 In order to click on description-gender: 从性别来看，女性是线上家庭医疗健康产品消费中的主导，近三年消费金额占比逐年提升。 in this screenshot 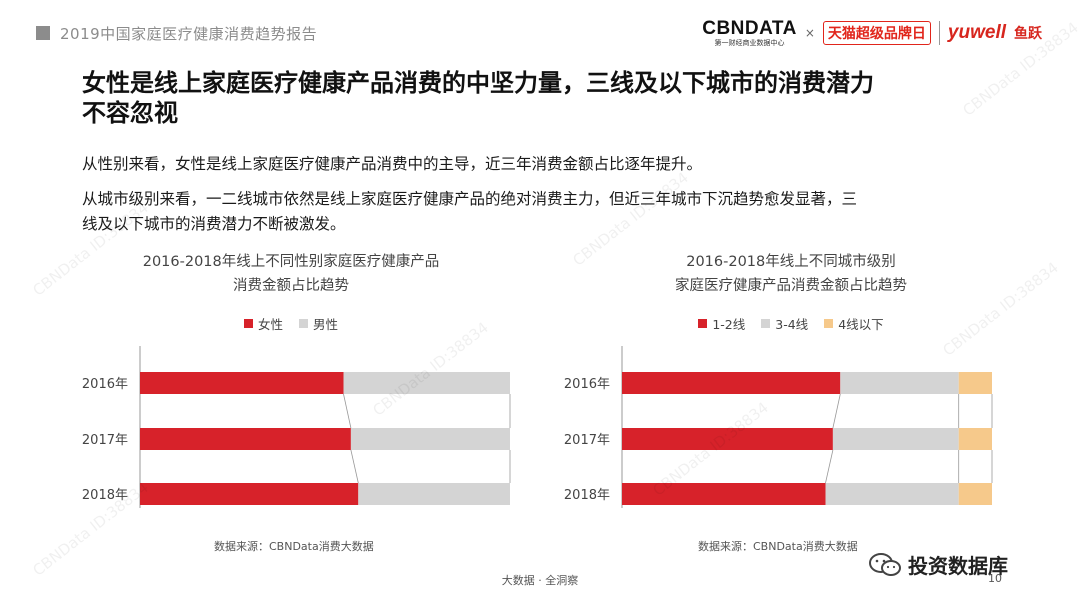, I will do `click(392, 164)`.